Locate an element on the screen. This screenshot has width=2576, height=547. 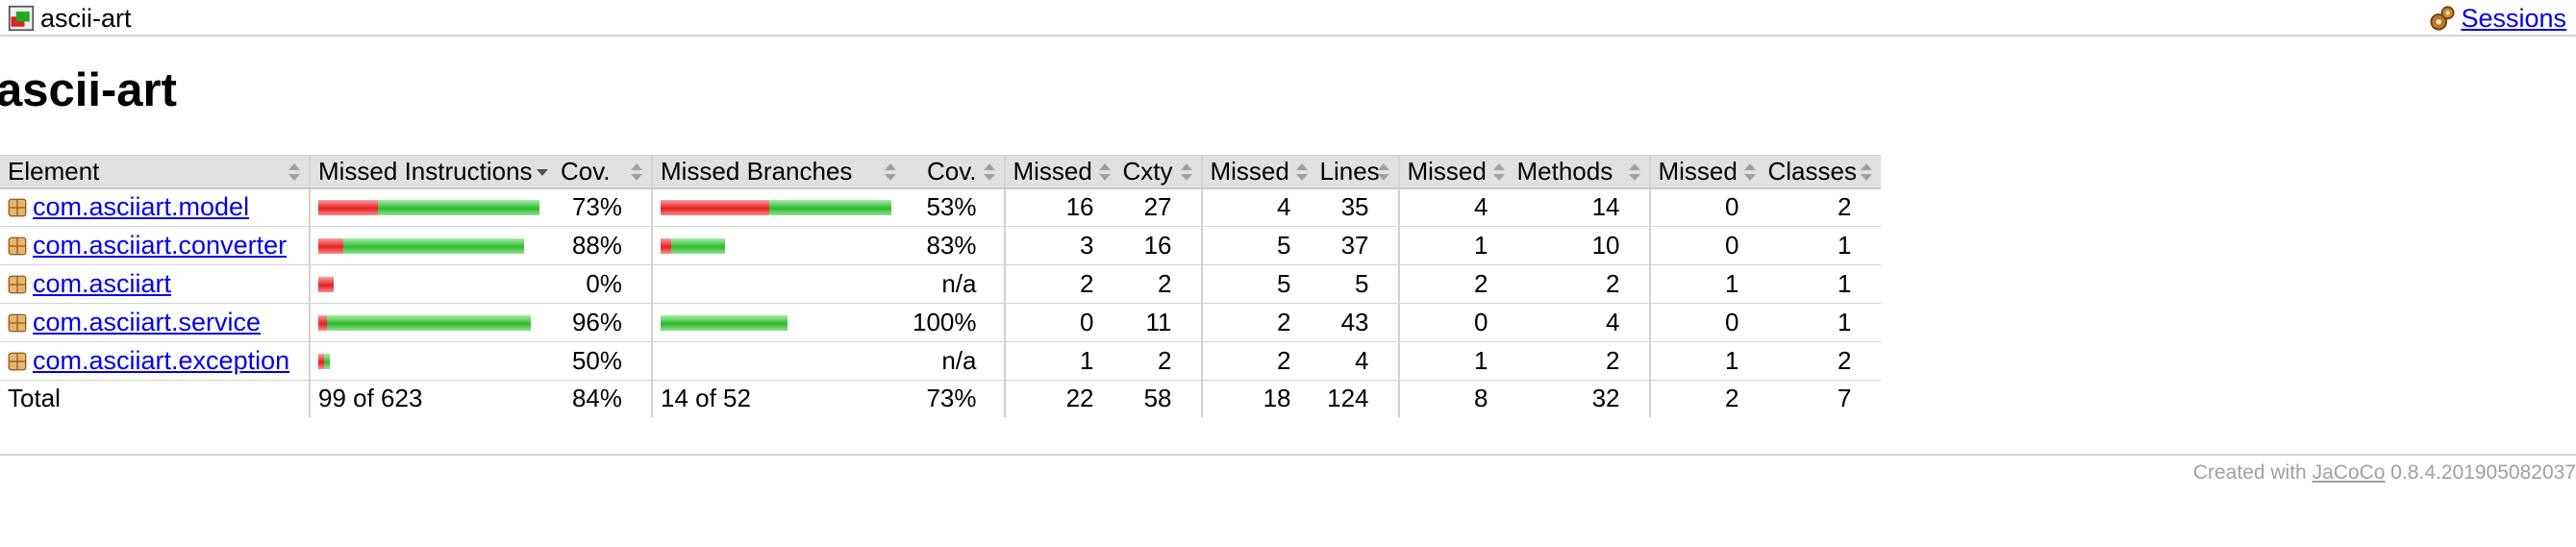
header-missed-instructions: Missed Instructions is located at coordinates (431, 172).